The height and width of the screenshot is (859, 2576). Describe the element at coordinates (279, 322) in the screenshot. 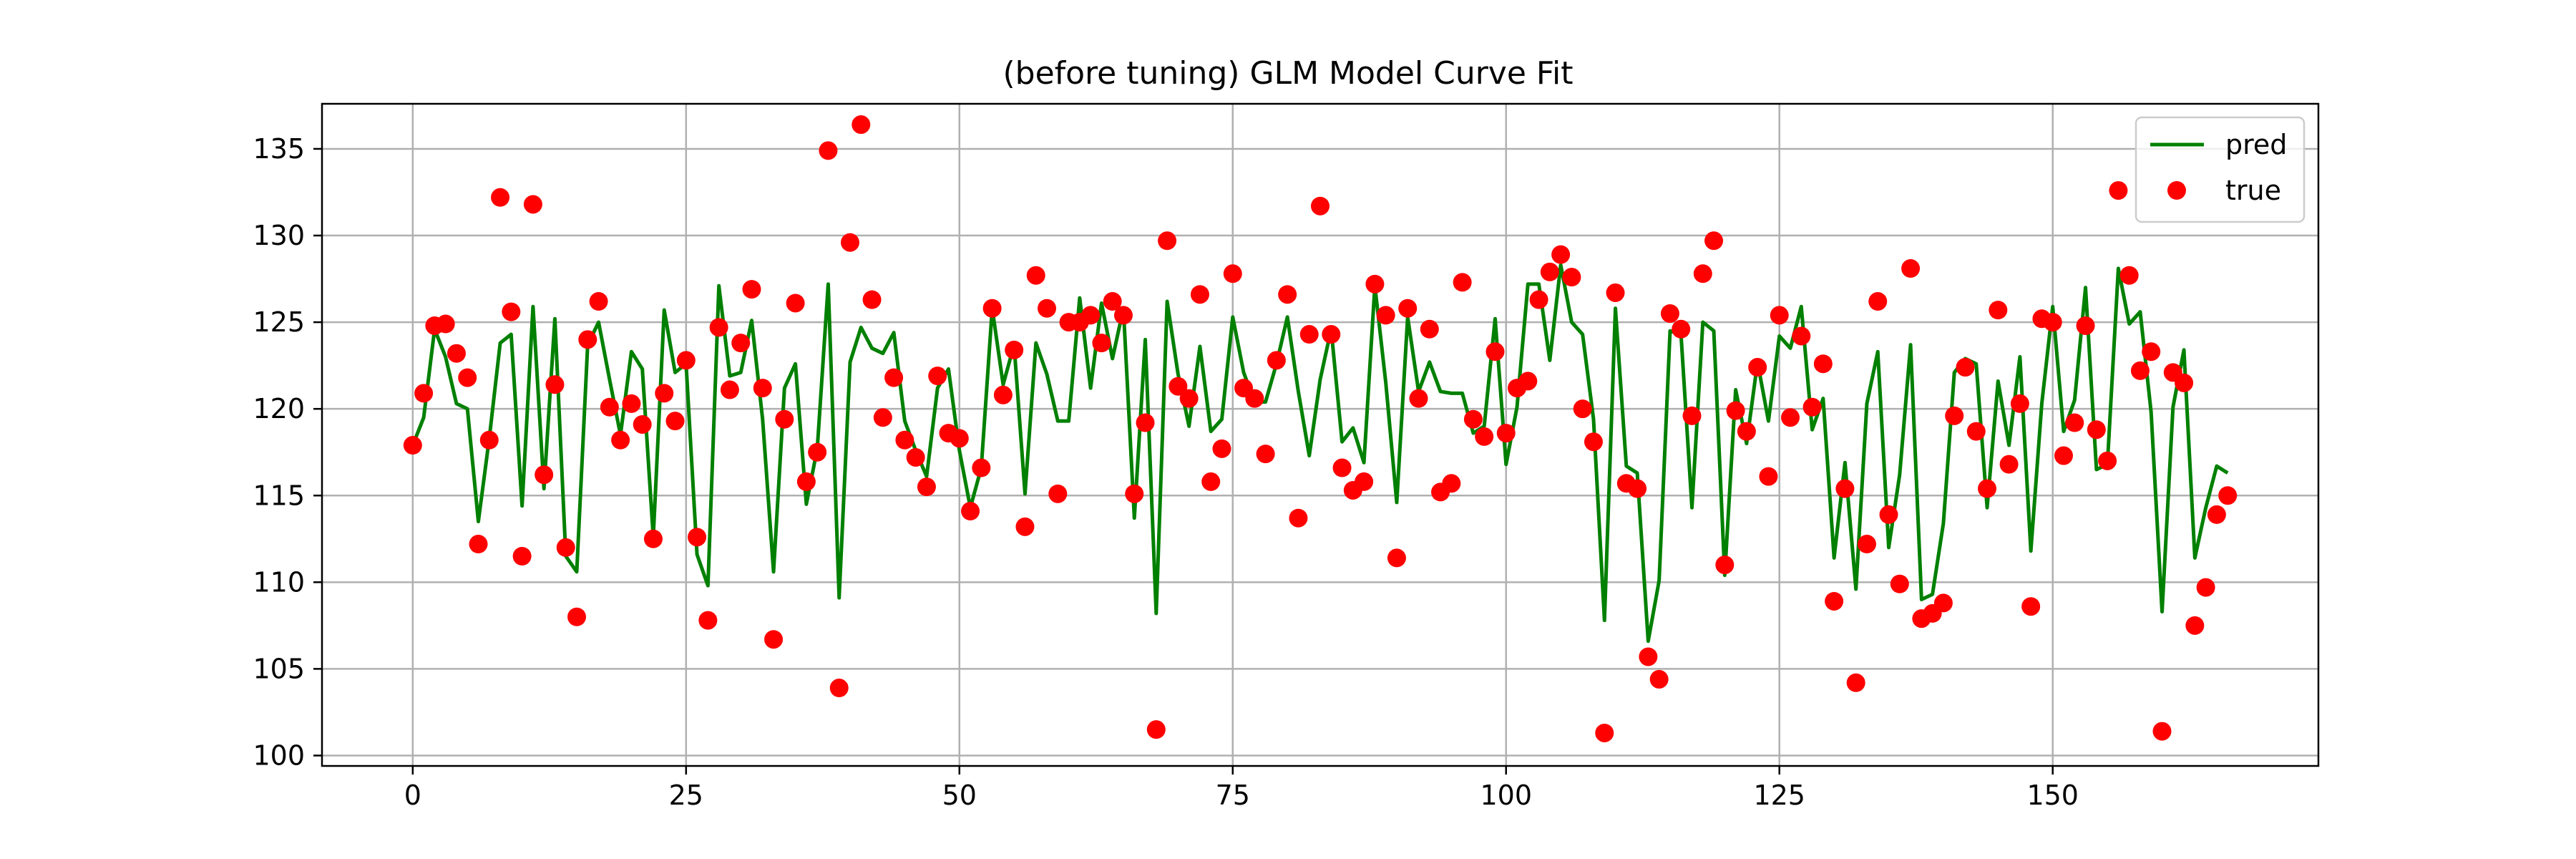

I see `y-tick-label: 125` at that location.